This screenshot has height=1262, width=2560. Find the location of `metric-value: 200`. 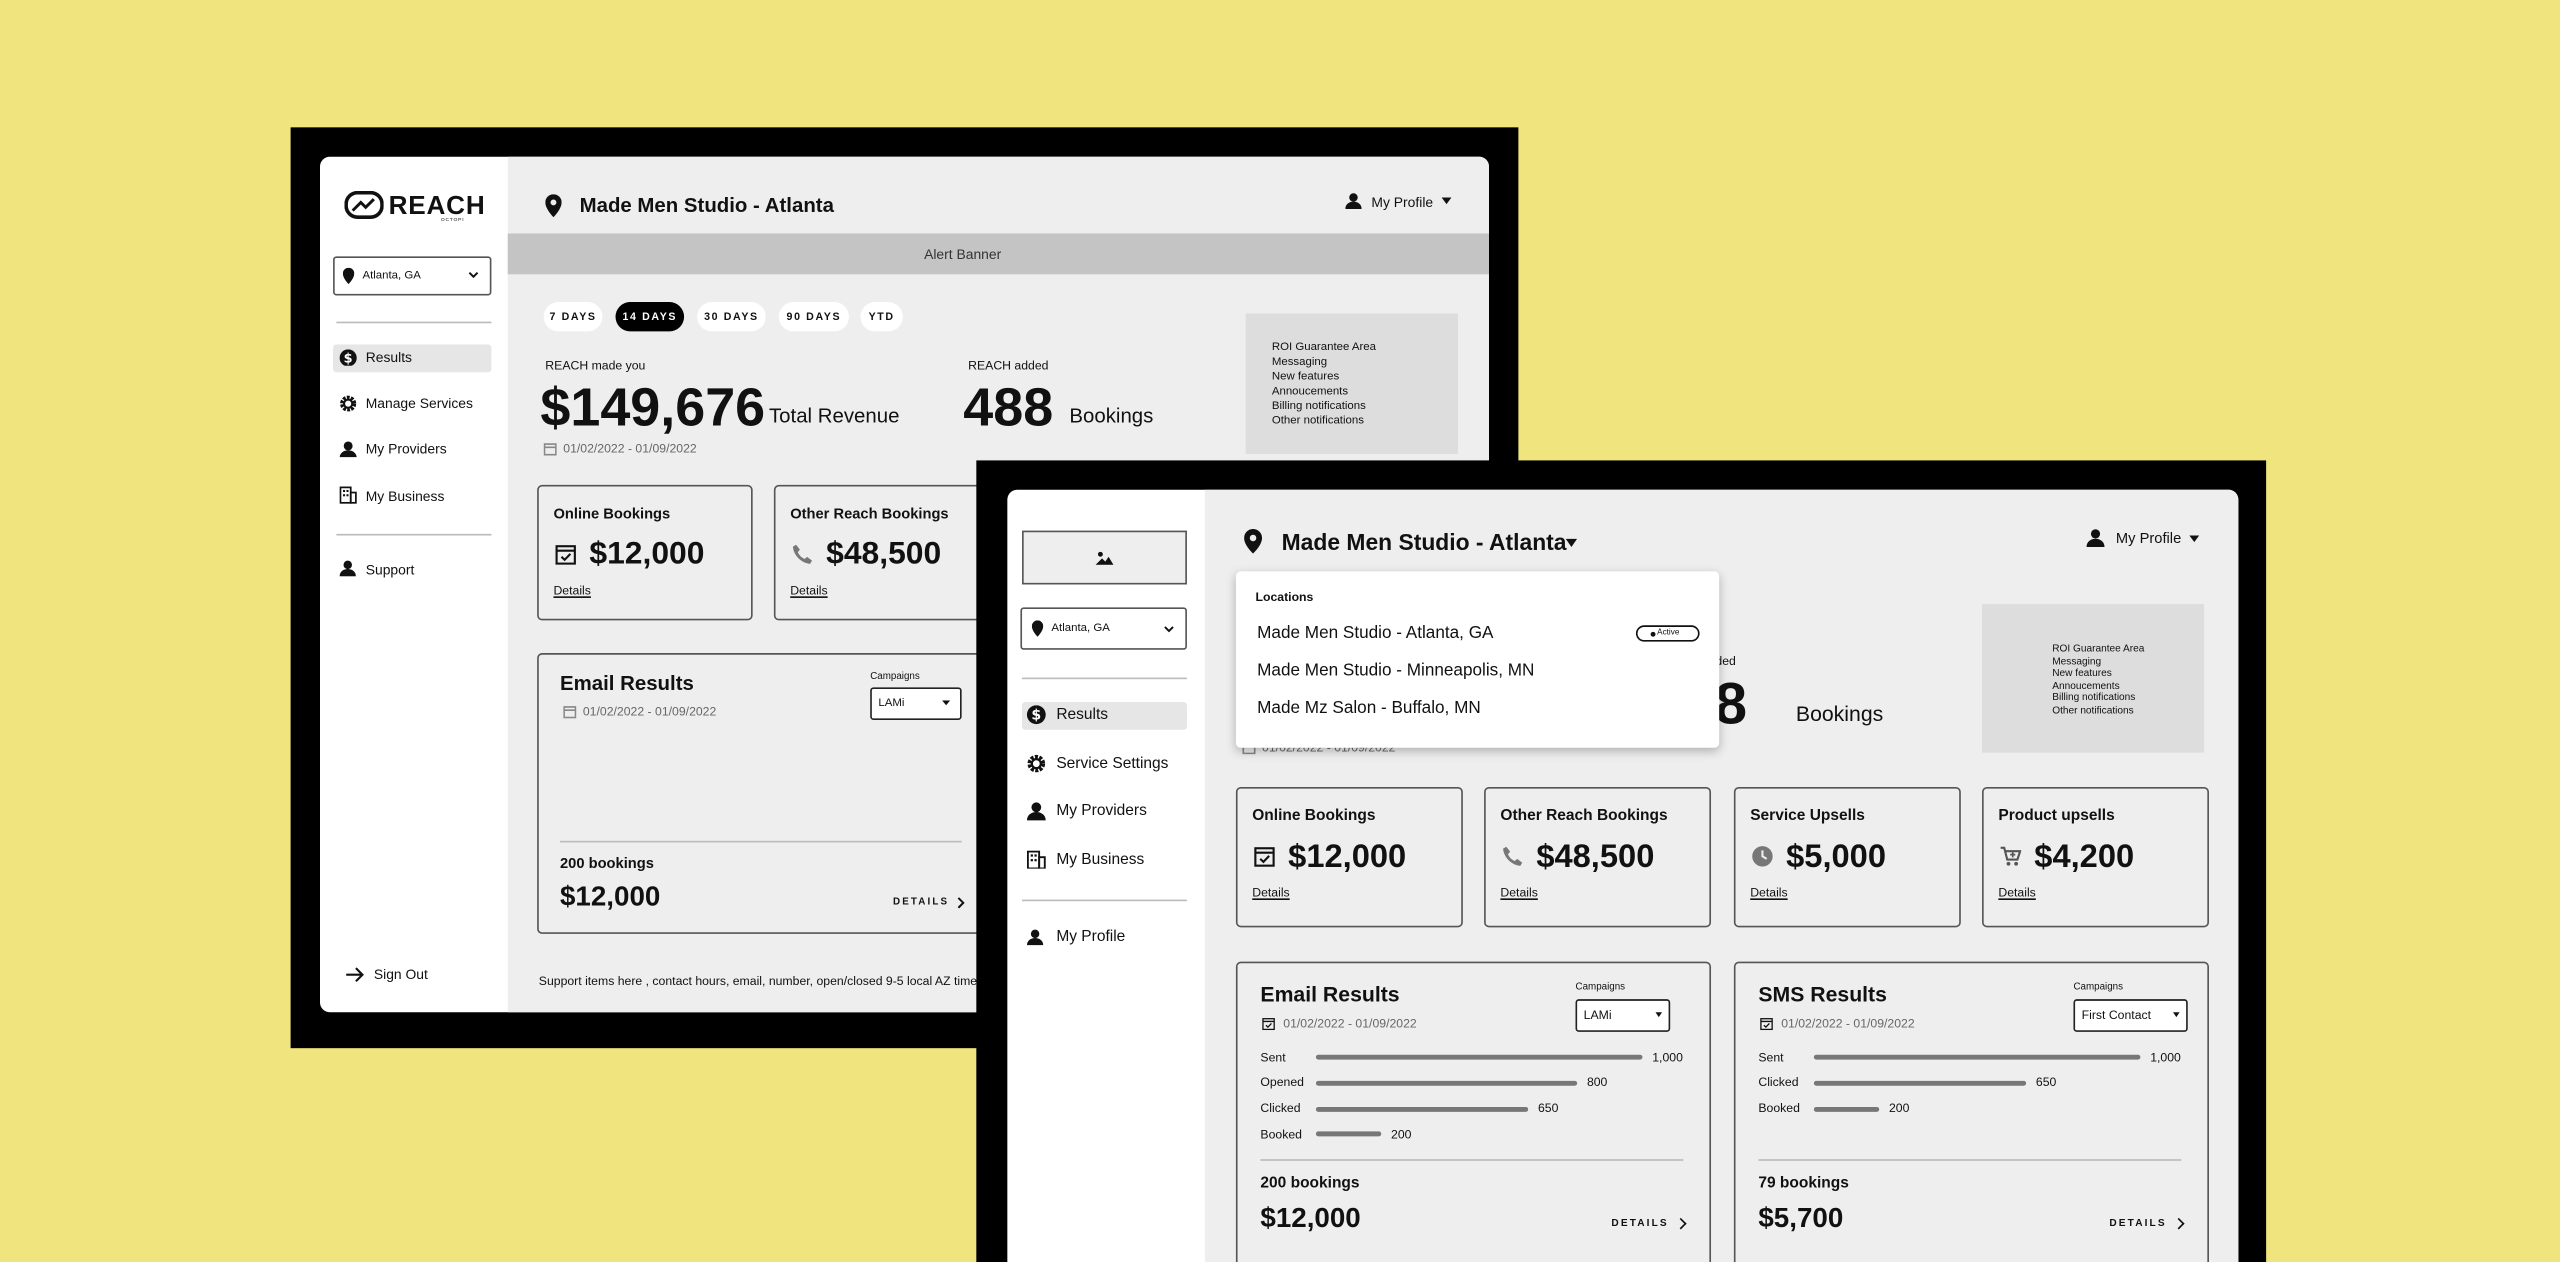

metric-value: 200 is located at coordinates (1899, 1108).